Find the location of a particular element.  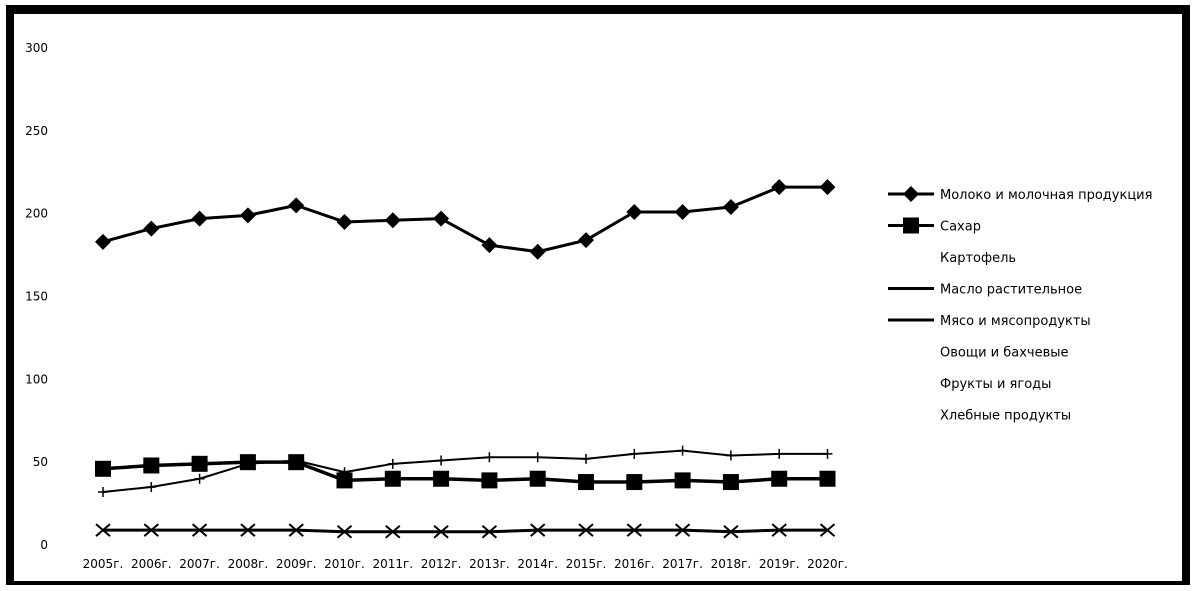

y-tick-label: 250 is located at coordinates (36, 131).